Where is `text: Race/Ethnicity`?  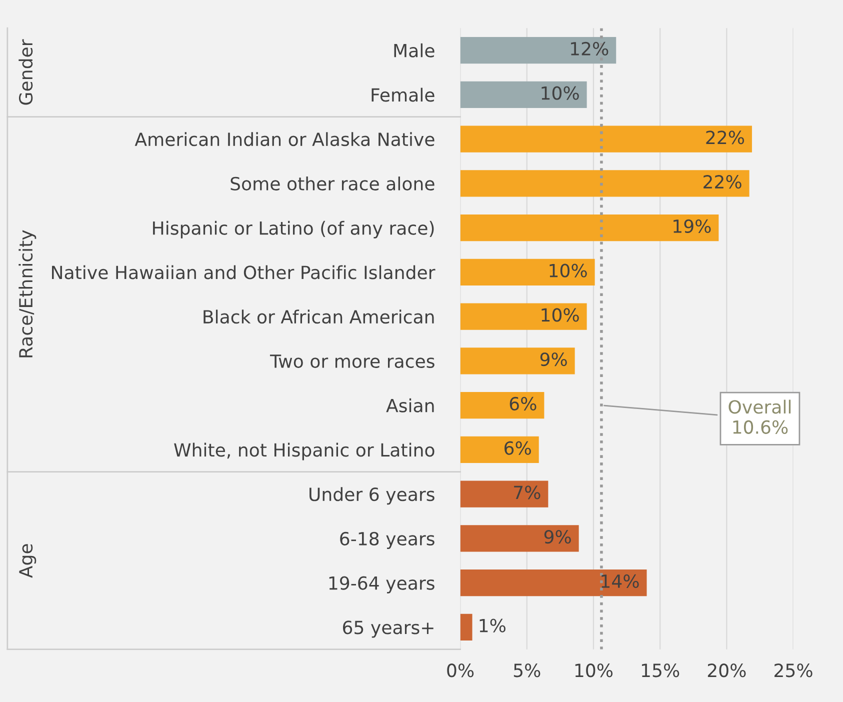
text: Race/Ethnicity is located at coordinates (27, 294).